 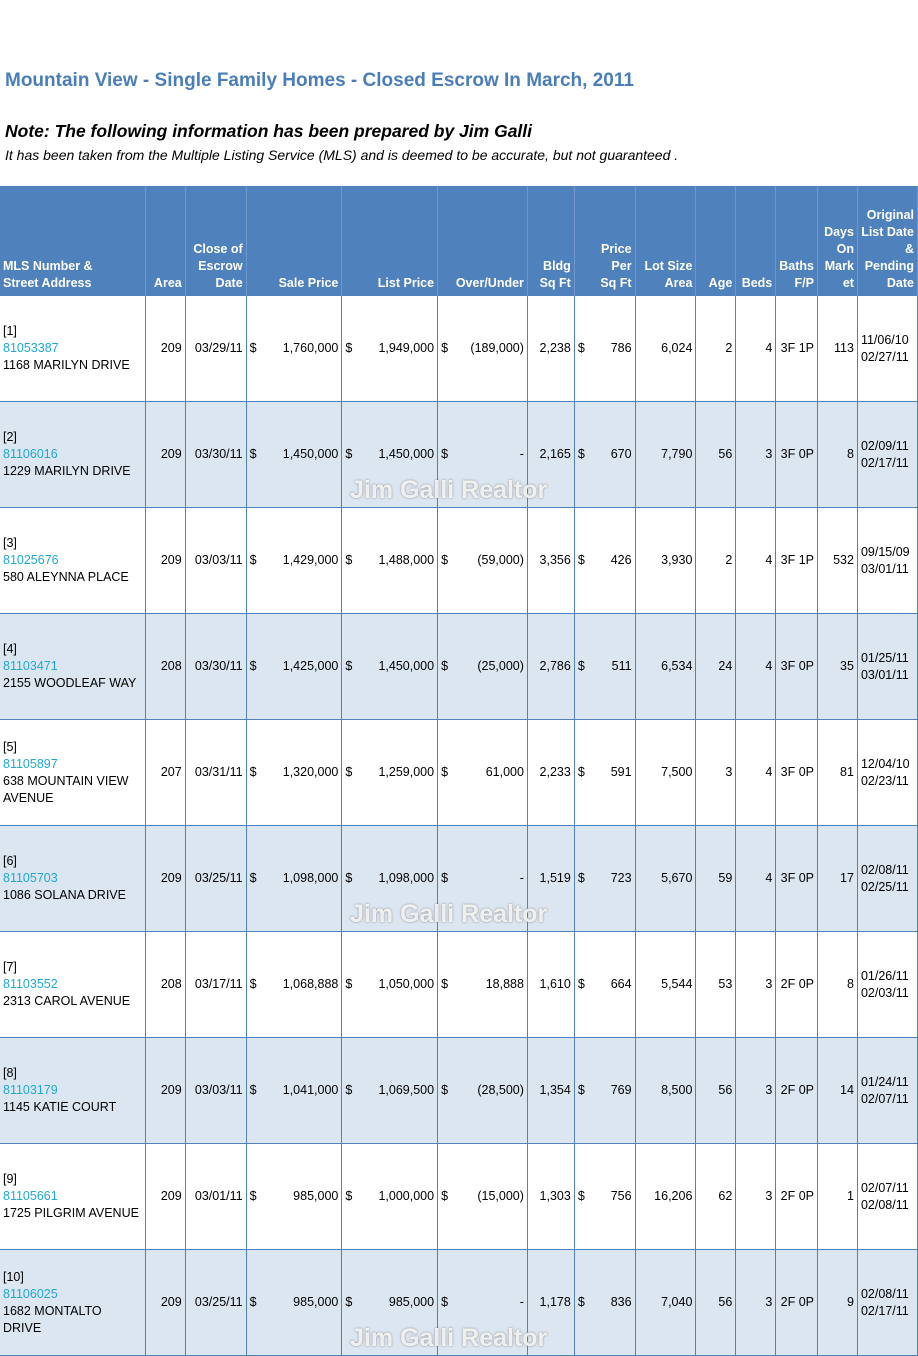 I want to click on pending-date: 02/17/11, so click(x=884, y=1310).